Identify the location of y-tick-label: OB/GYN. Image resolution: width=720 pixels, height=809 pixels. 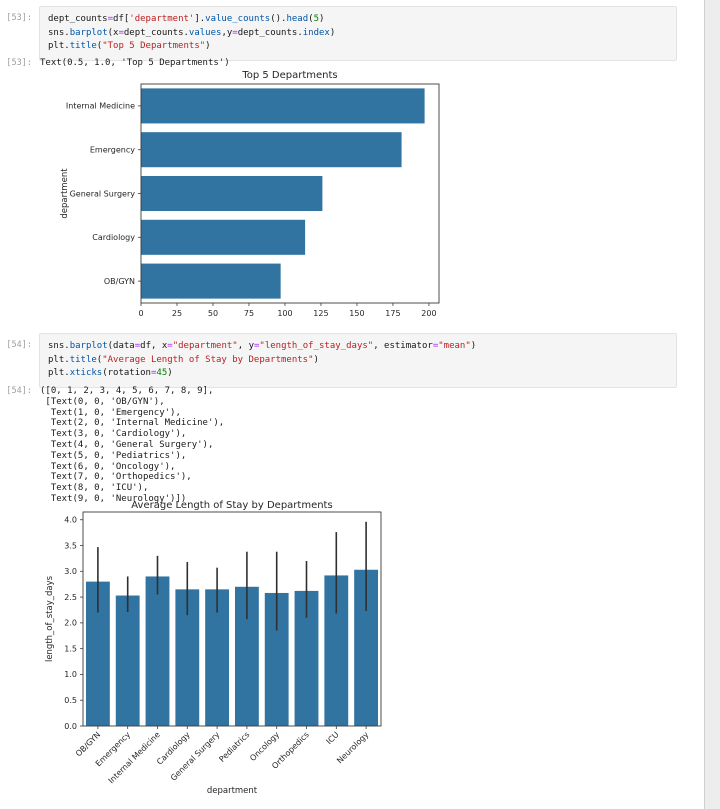
(119, 281).